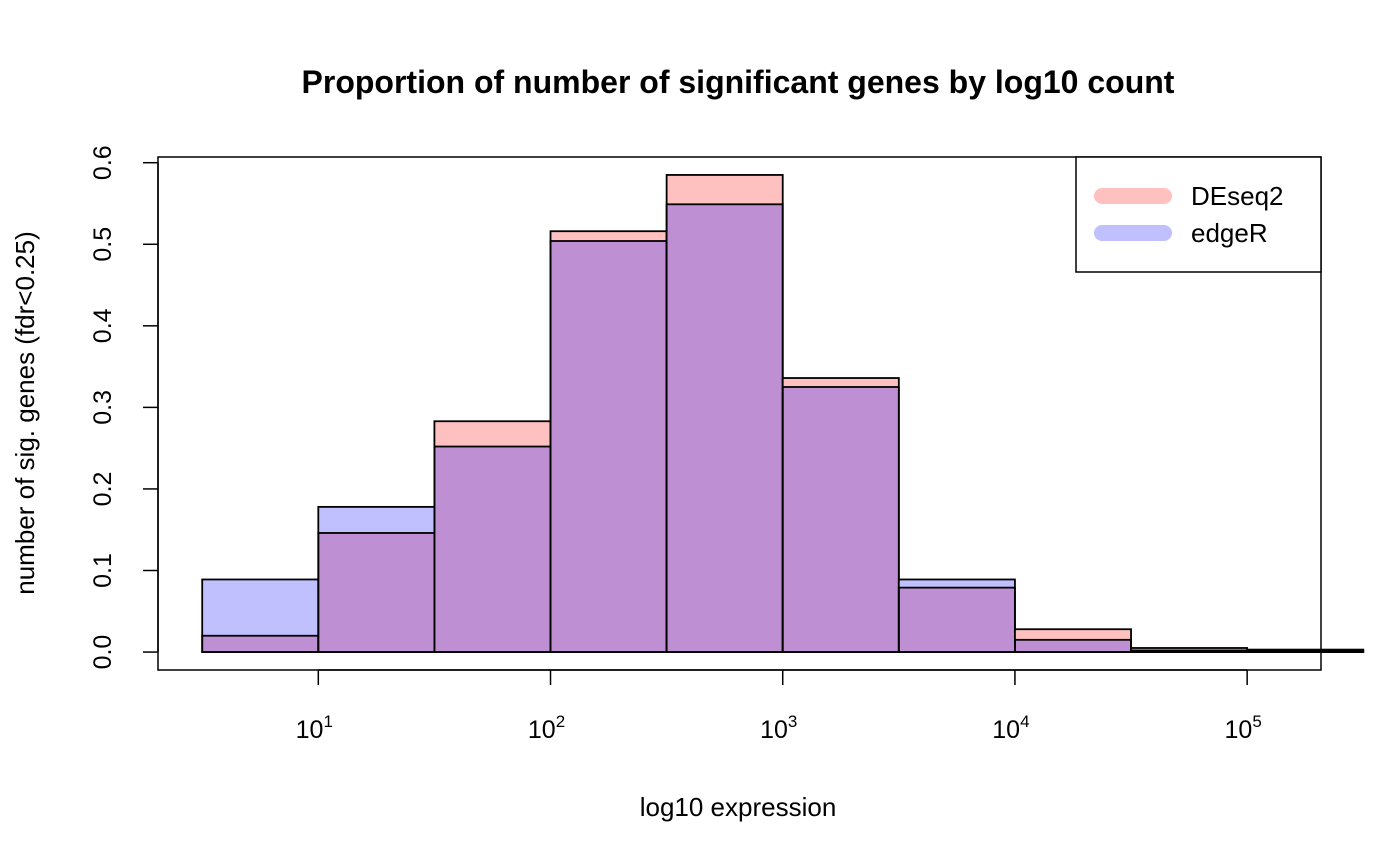 This screenshot has height=865, width=1400. Describe the element at coordinates (778, 728) in the screenshot. I see `x-tick-label-2: 10³` at that location.